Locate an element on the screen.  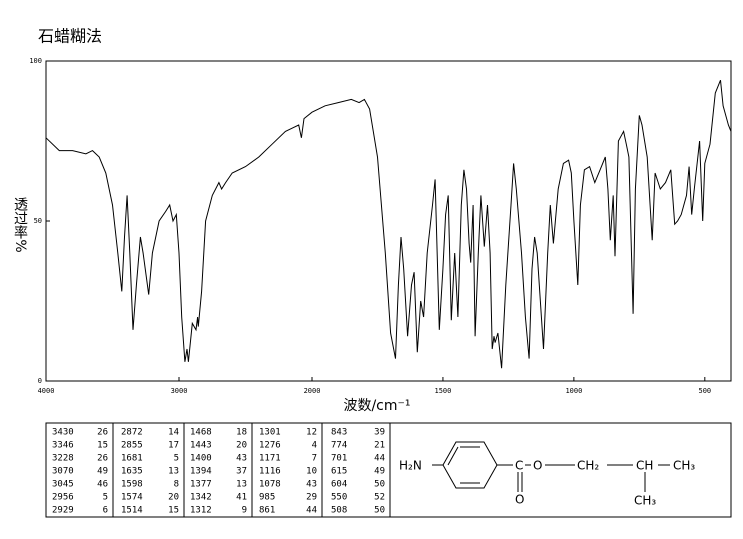
peak-wavenumber: 3228 is located at coordinates (63, 459).